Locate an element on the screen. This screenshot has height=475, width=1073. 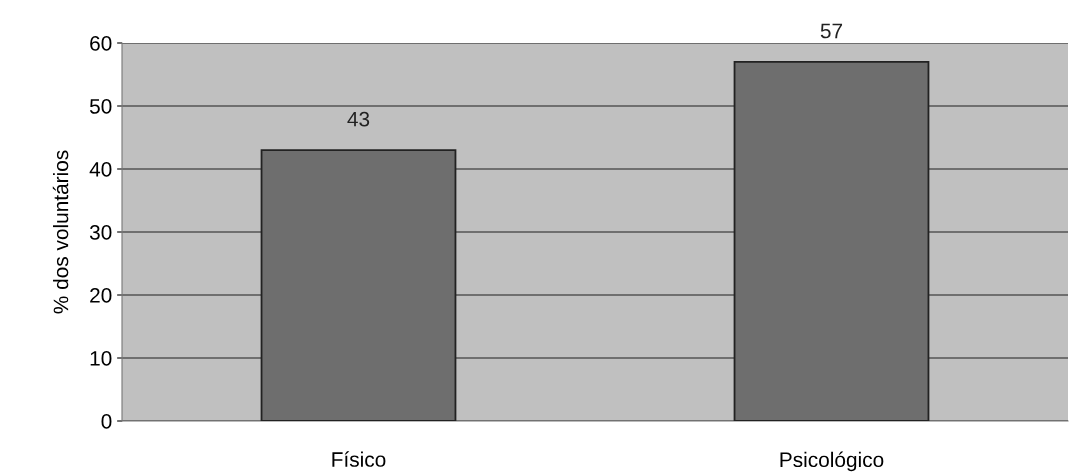
x-tick-label: Físico is located at coordinates (359, 459).